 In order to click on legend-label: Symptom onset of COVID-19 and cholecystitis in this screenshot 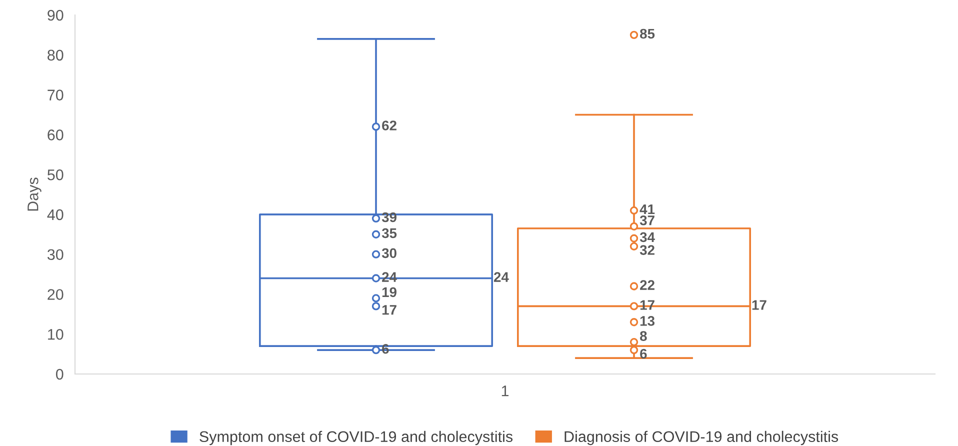, I will do `click(356, 438)`.